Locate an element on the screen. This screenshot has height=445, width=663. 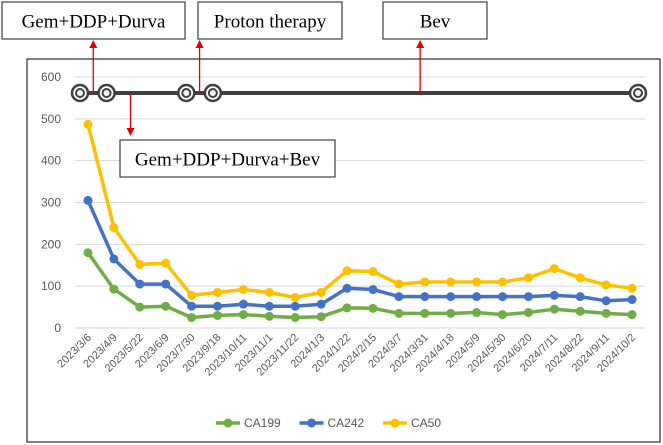
y-tick-label: 600 is located at coordinates (51, 77).